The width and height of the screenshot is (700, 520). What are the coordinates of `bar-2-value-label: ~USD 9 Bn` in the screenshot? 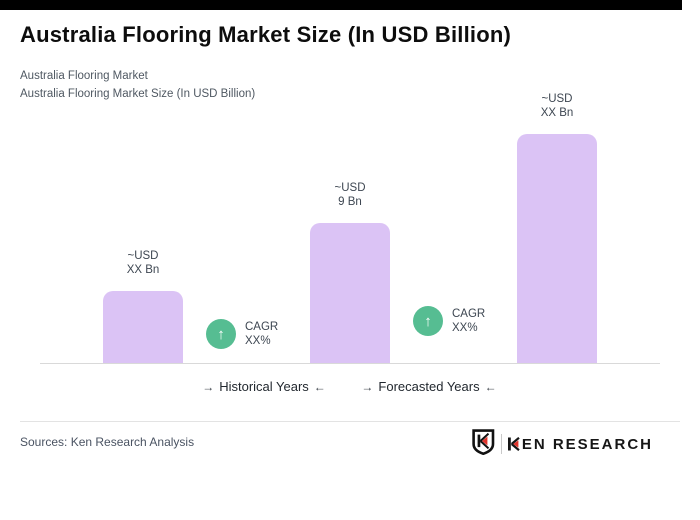 It's located at (350, 195).